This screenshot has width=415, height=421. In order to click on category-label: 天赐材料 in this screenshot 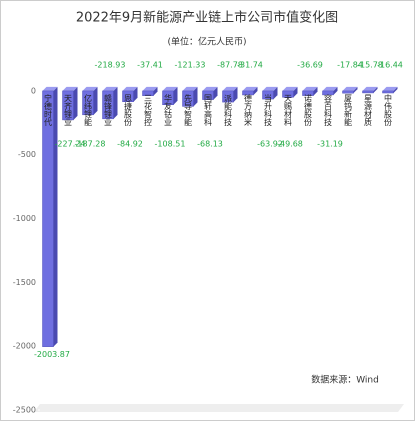, I will do `click(288, 110)`.